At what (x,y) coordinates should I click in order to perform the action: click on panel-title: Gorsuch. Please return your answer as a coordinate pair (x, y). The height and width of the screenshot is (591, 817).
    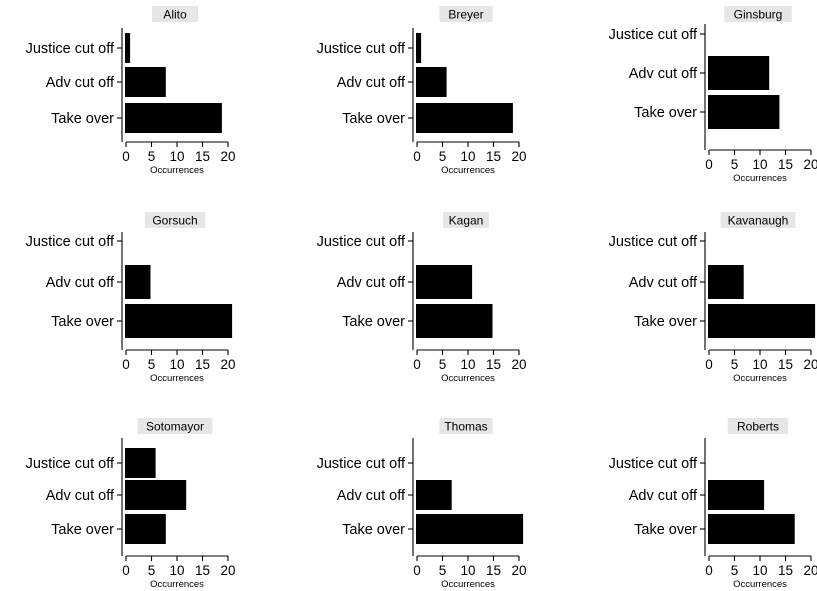
    Looking at the image, I should click on (174, 221).